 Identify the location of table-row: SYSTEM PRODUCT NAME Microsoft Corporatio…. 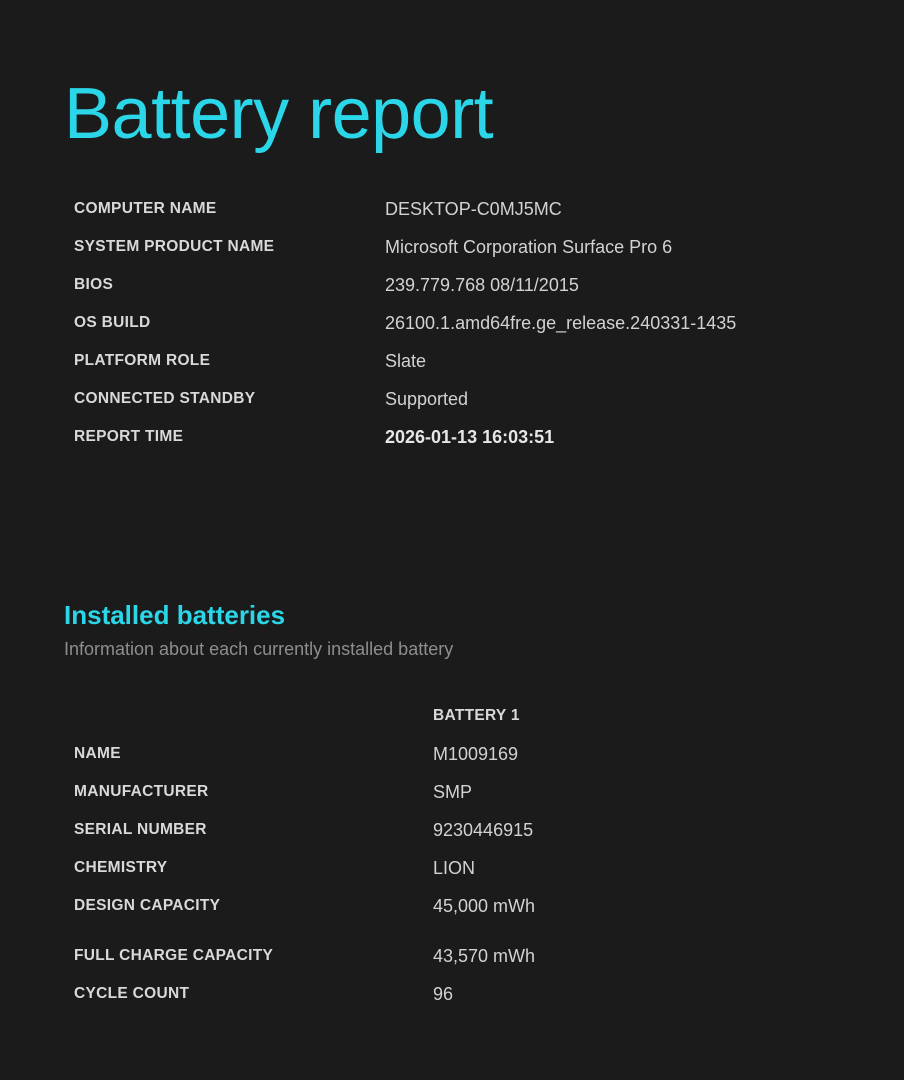
(469, 247).